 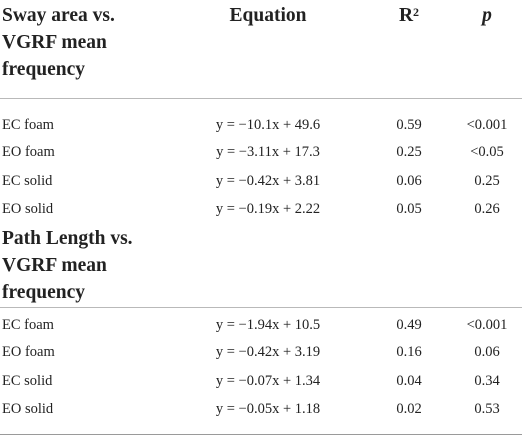 What do you see at coordinates (409, 325) in the screenshot?
I see `s2-row1-r2: 0.49` at bounding box center [409, 325].